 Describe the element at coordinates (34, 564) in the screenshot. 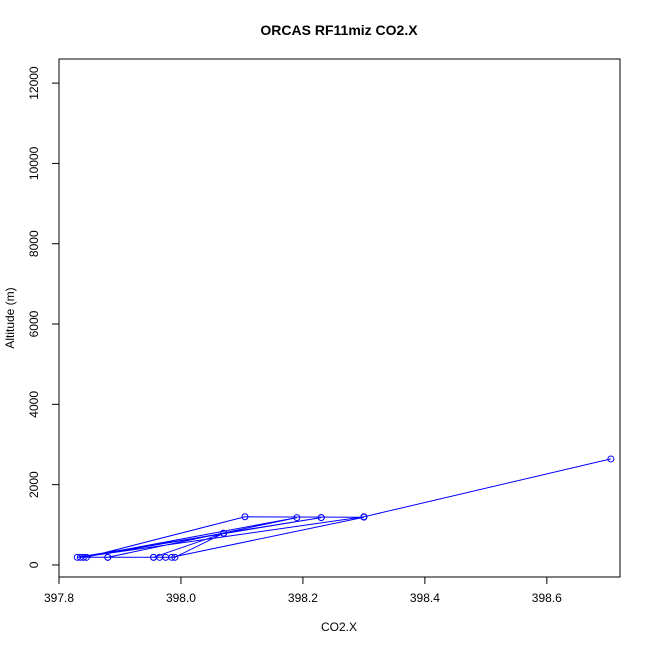

I see `y-tick-label: 0` at that location.